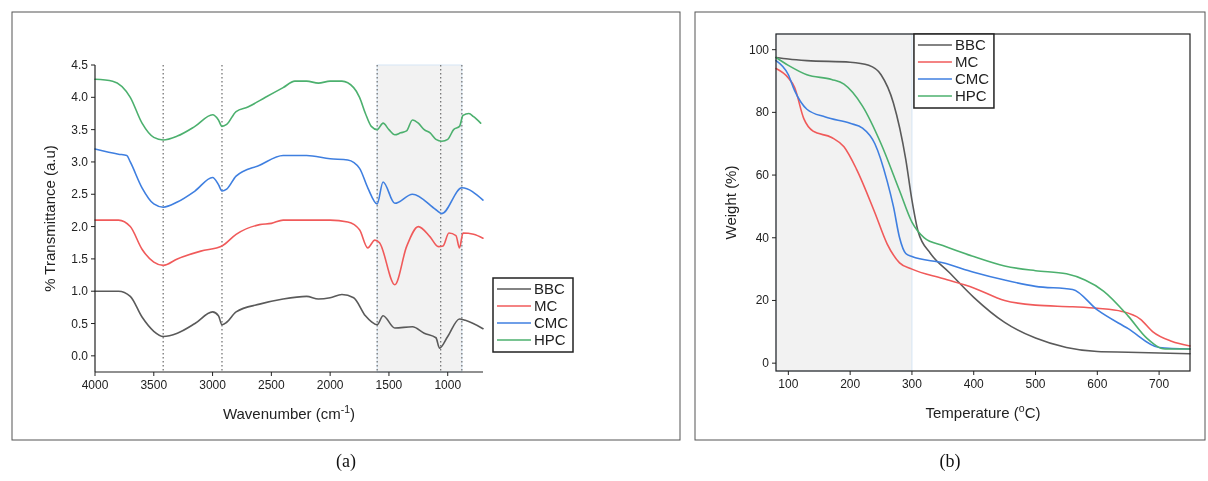  Describe the element at coordinates (974, 384) in the screenshot. I see `x-tick-label: 400` at that location.